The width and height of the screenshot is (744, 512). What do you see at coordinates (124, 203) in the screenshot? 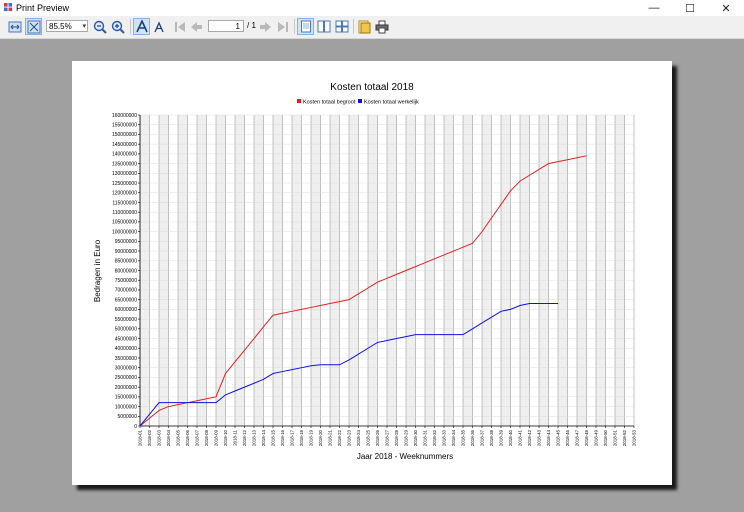
I see `y-tick-label: 115000000` at bounding box center [124, 203].